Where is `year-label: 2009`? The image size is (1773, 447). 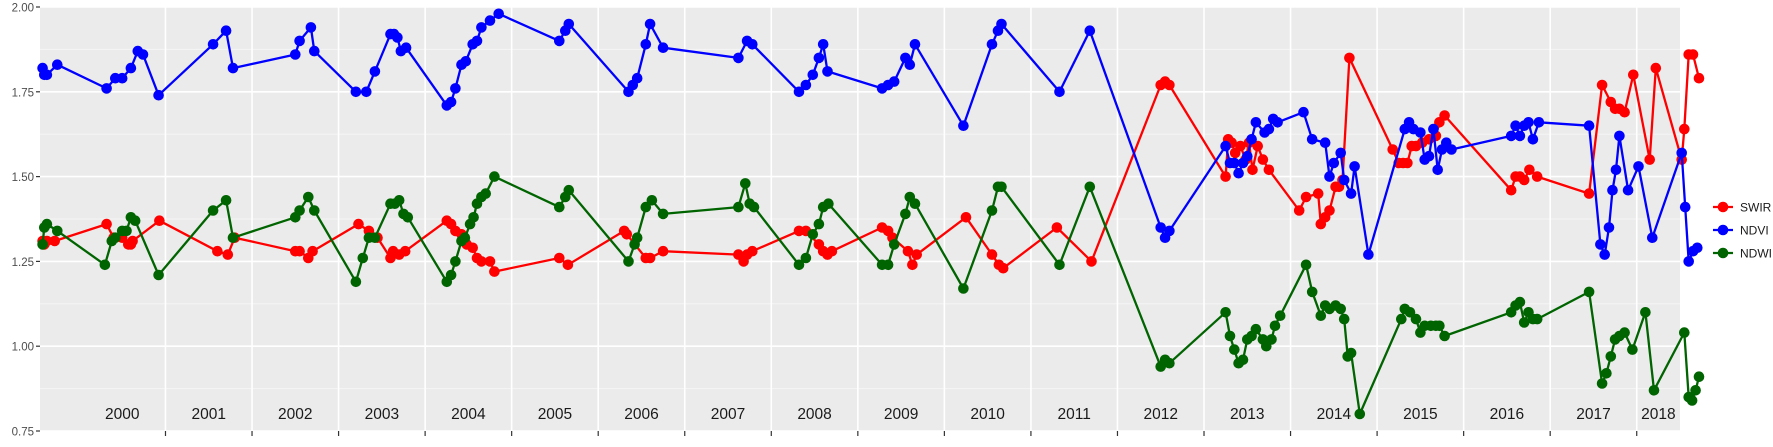 year-label: 2009 is located at coordinates (901, 414).